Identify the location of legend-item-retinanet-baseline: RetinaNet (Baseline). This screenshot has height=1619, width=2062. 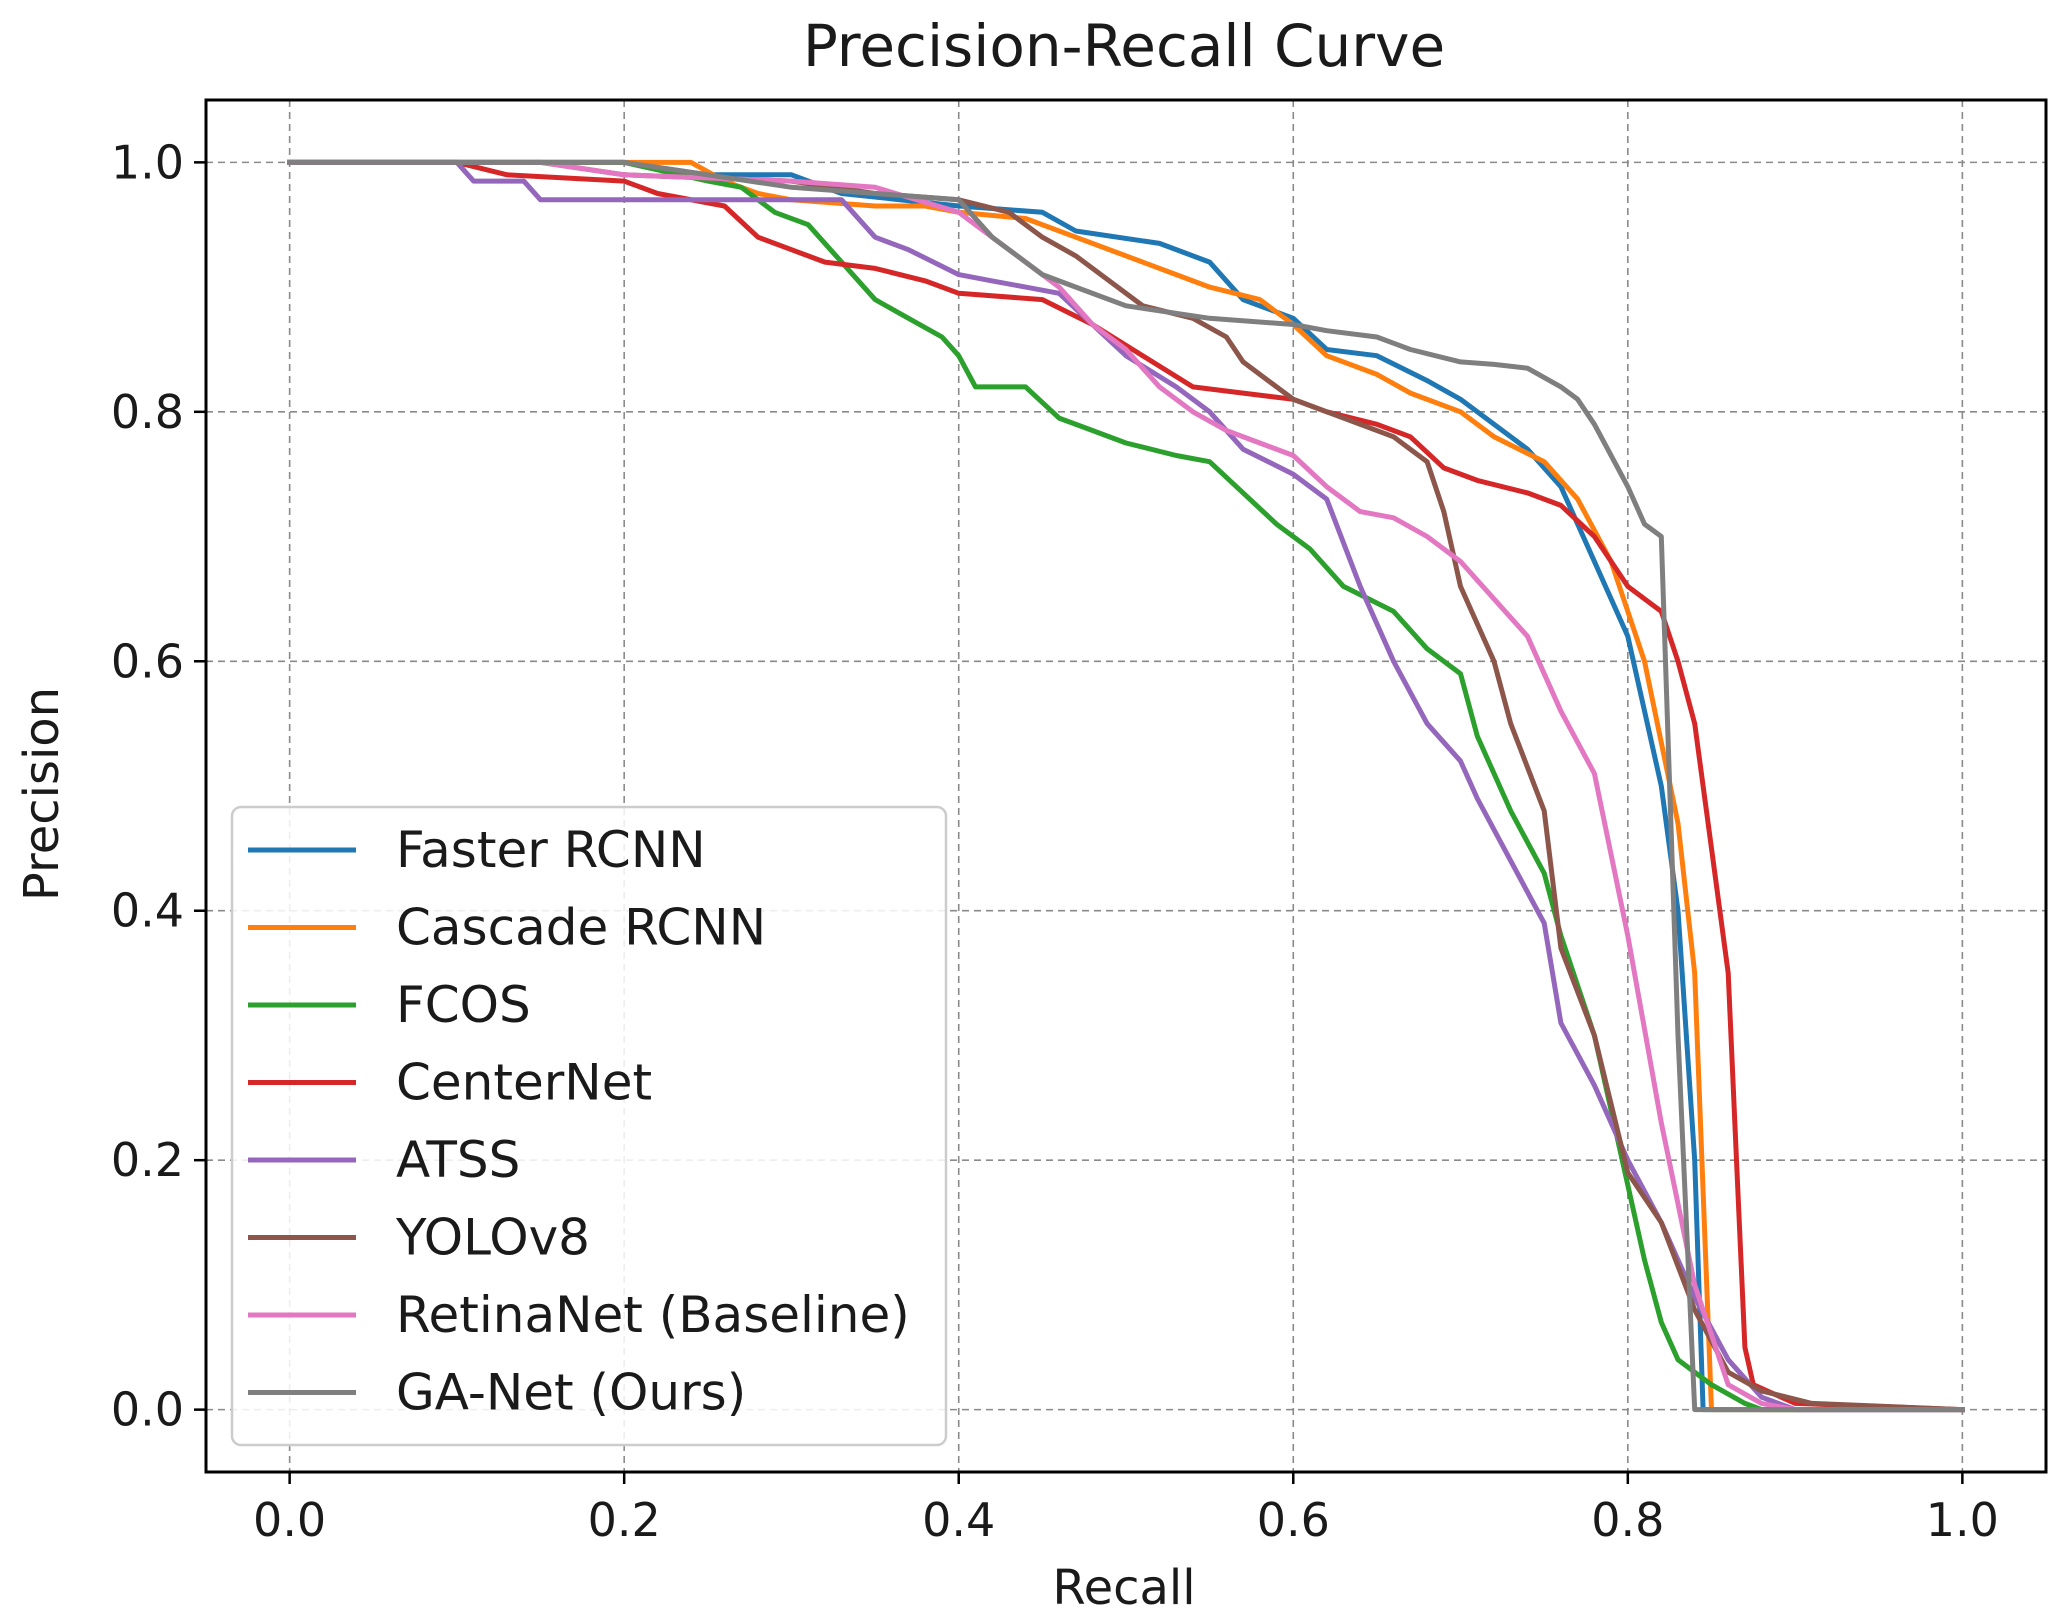
(579, 1315).